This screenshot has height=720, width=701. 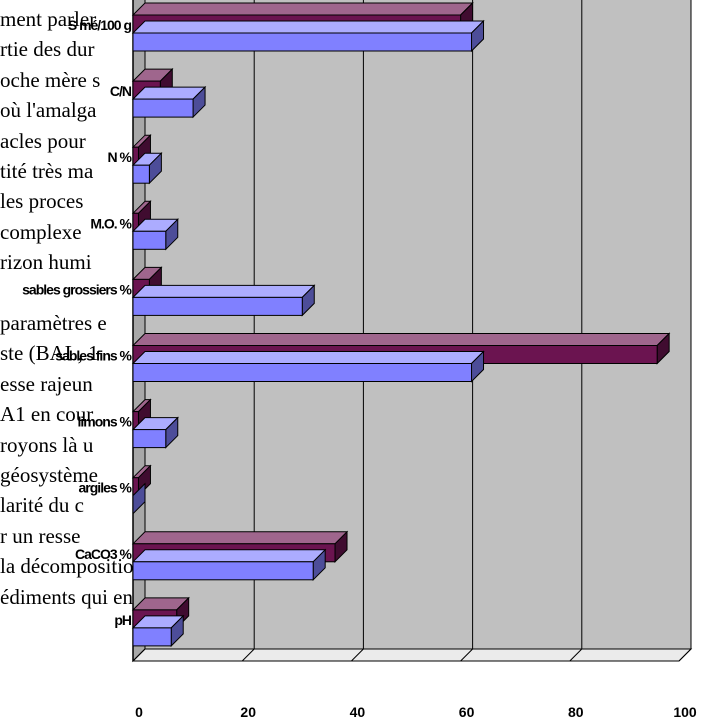 I want to click on category-label: sables grossiers %, so click(x=77, y=289).